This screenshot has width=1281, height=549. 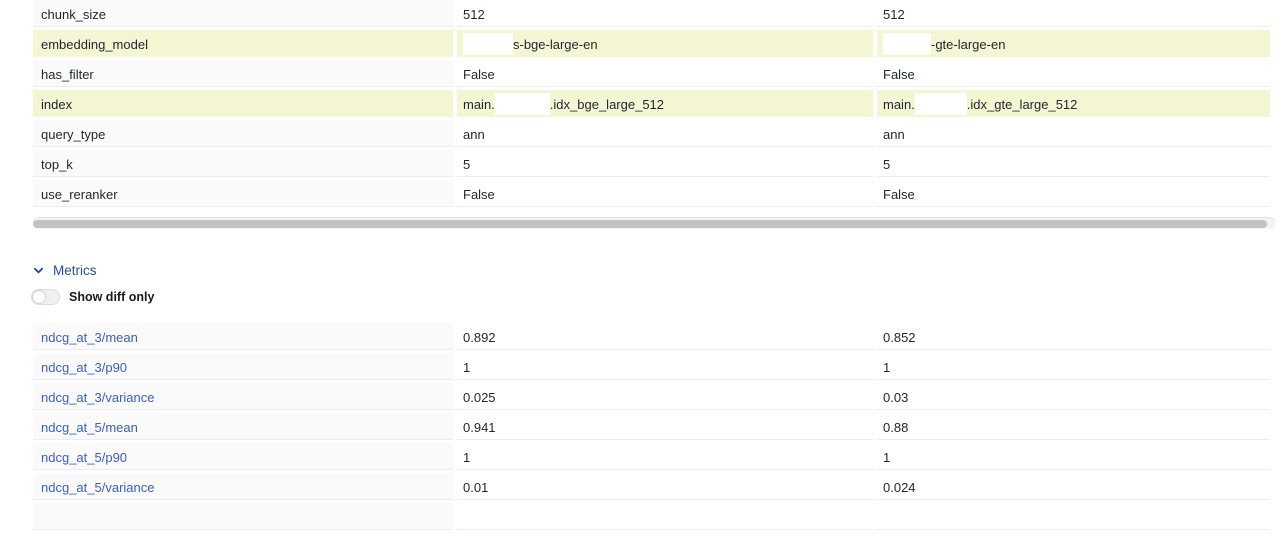 I want to click on chevron-down-icon, so click(x=38, y=270).